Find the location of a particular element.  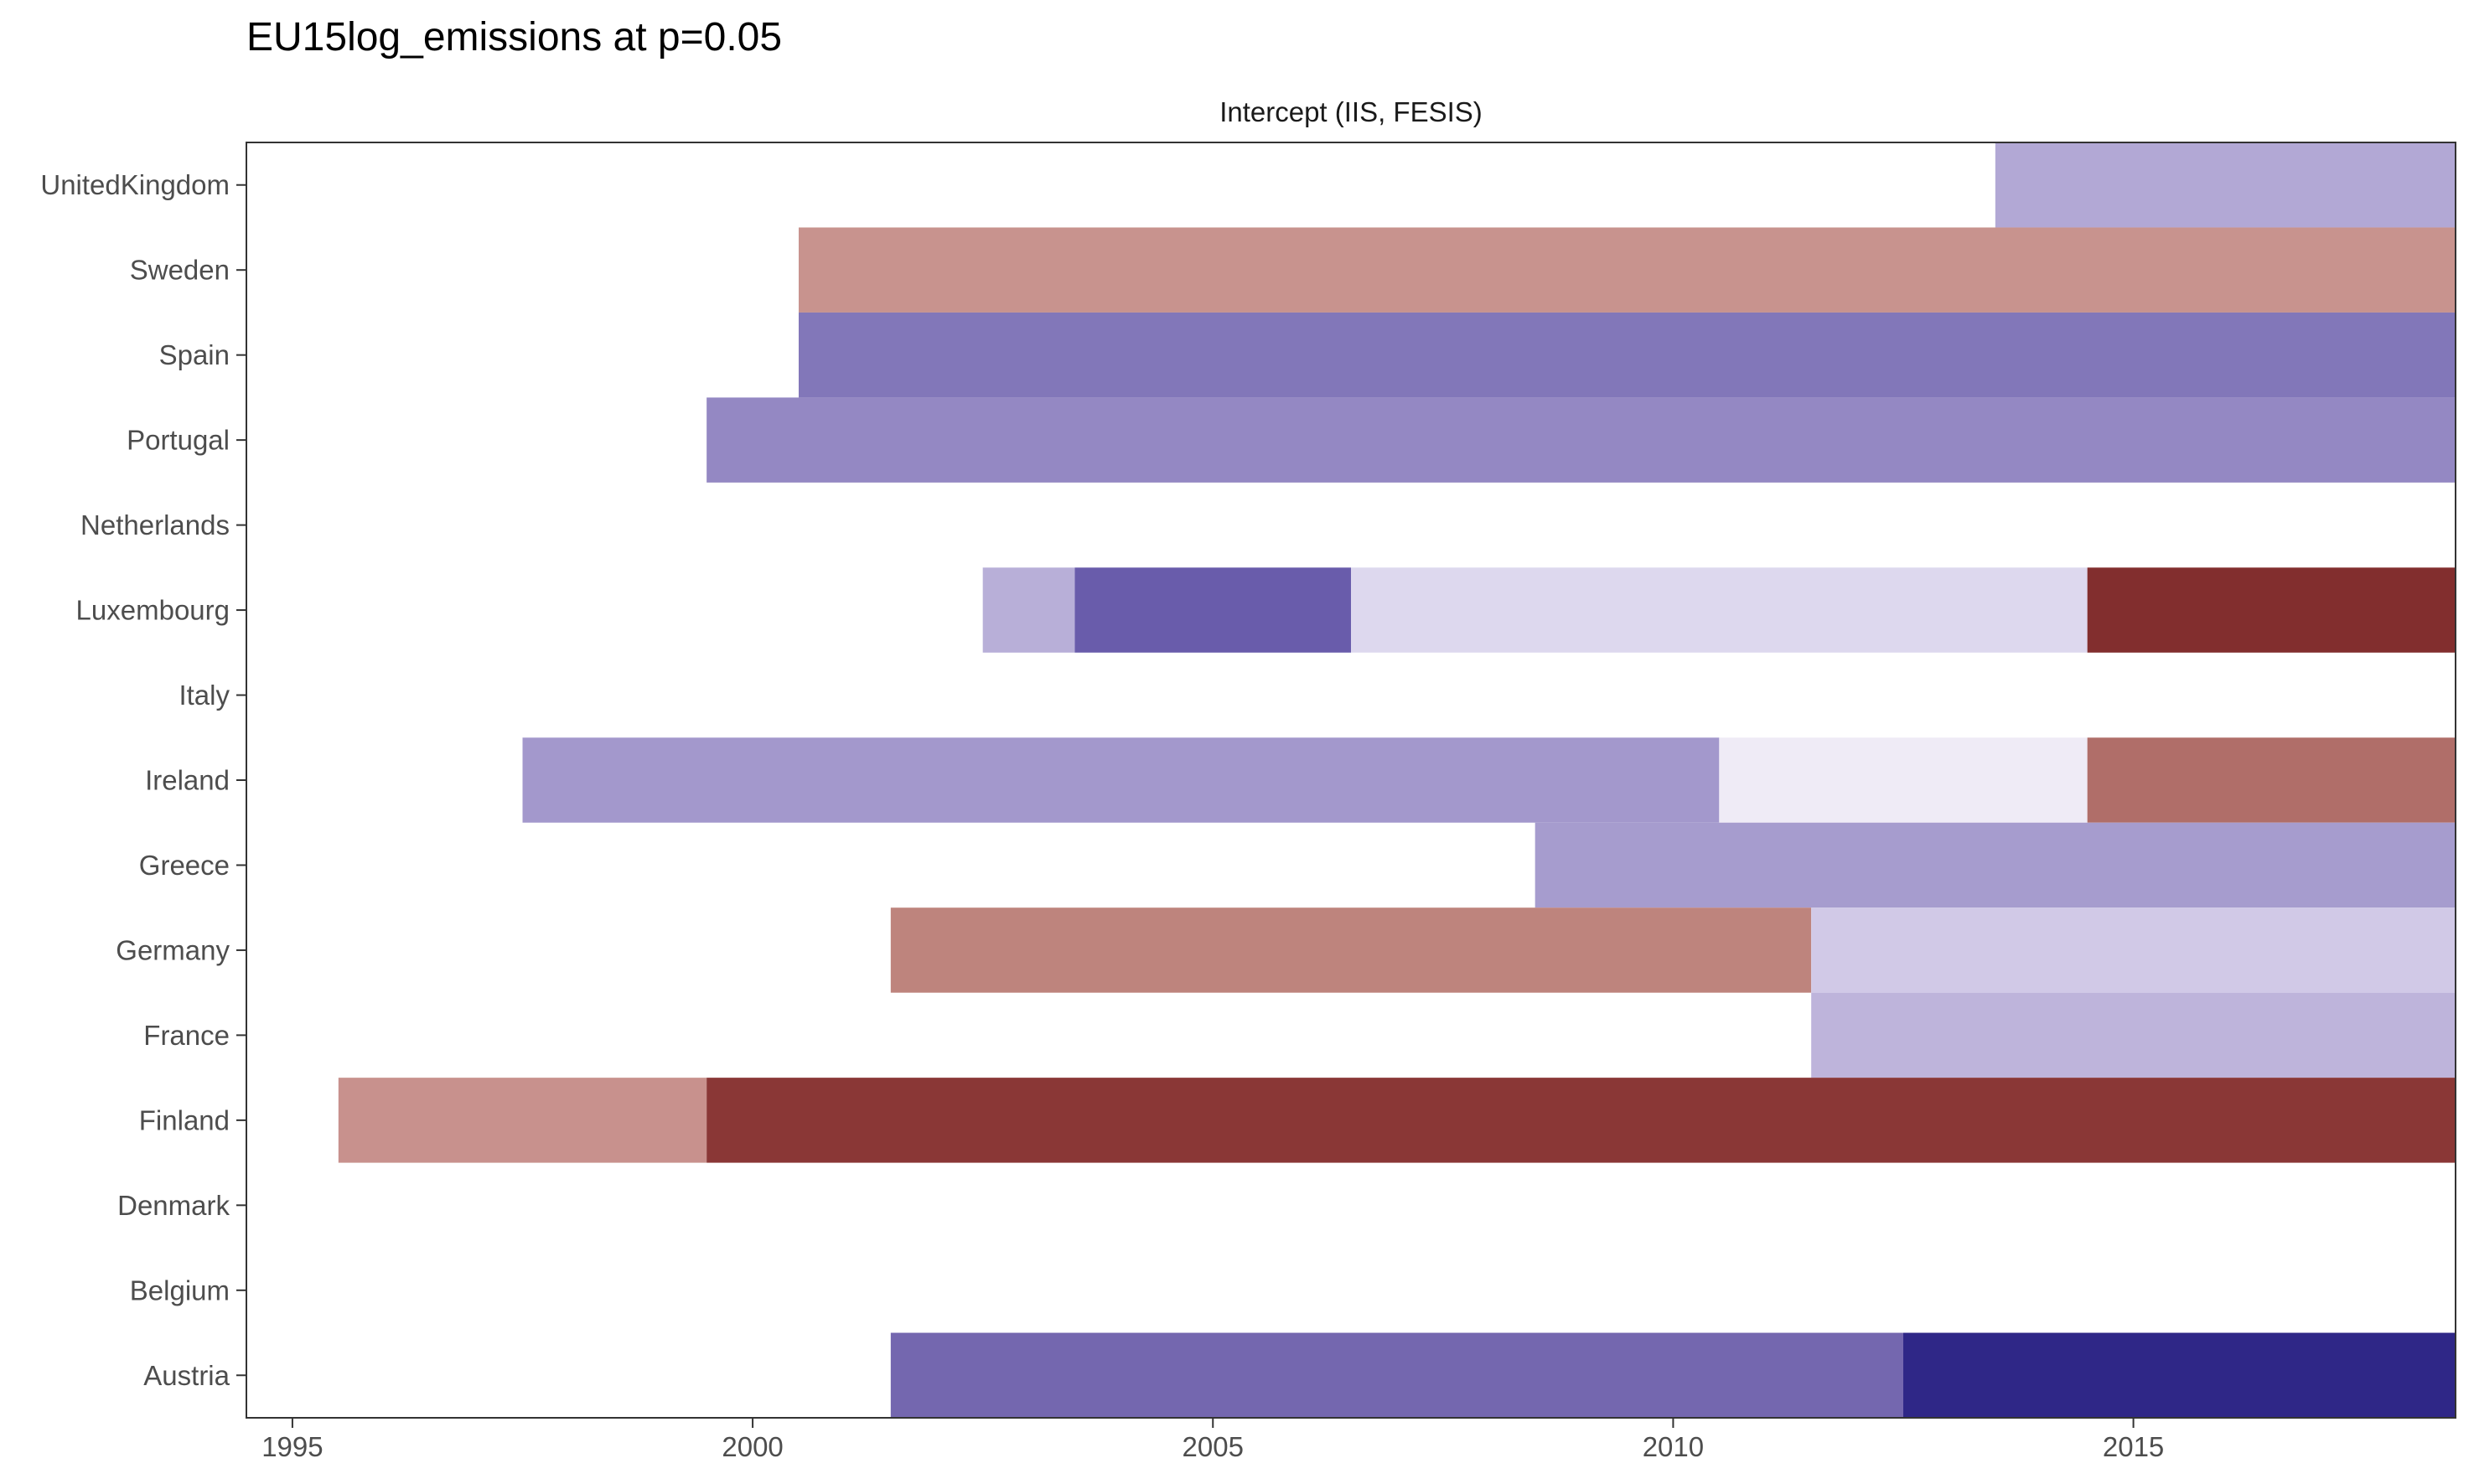

x-axis: 1995 2000 2005 2010 2015 is located at coordinates (1212, 1440).